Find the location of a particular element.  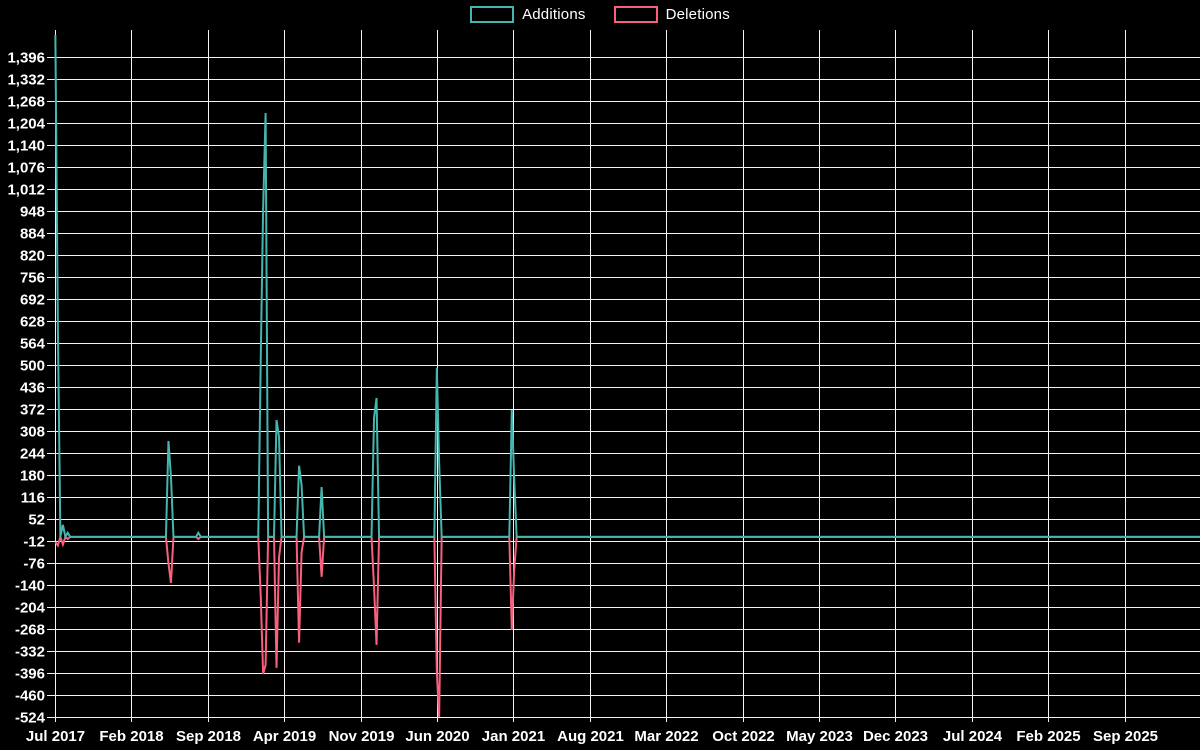

y-tick-label: -268 is located at coordinates (30, 630).